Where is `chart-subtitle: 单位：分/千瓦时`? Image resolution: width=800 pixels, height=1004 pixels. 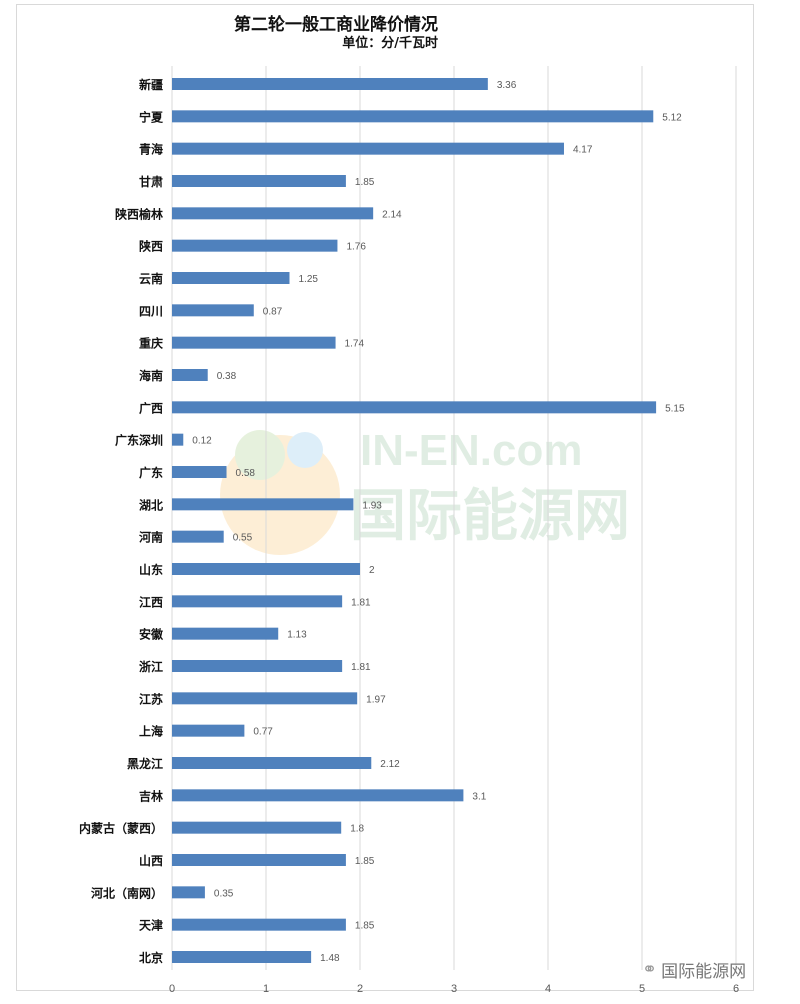 chart-subtitle: 单位：分/千瓦时 is located at coordinates (390, 43).